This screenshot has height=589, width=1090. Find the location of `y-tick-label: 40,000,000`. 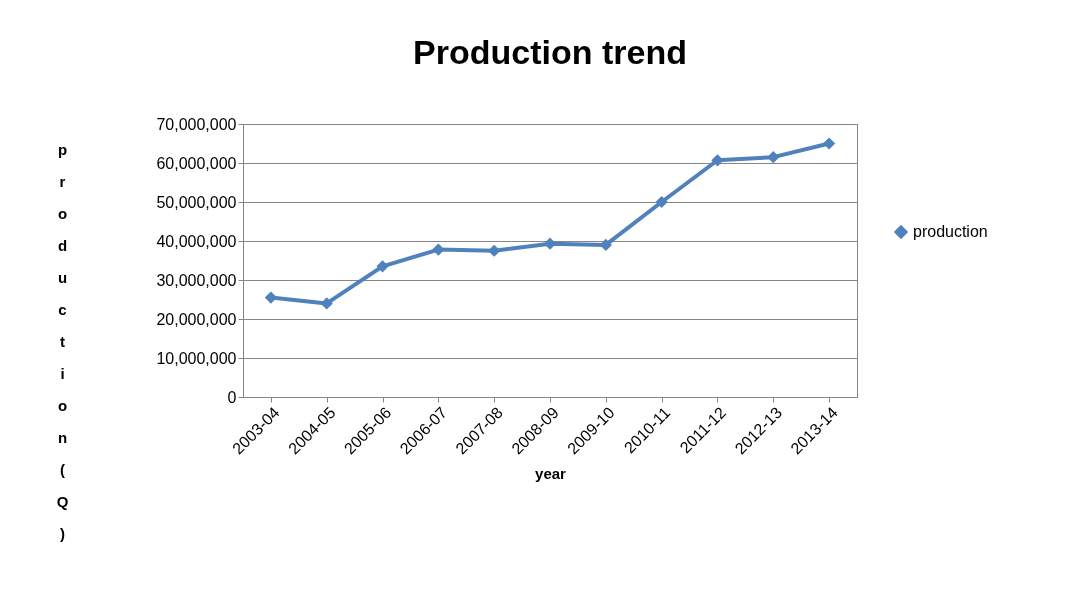

y-tick-label: 40,000,000 is located at coordinates (196, 241).